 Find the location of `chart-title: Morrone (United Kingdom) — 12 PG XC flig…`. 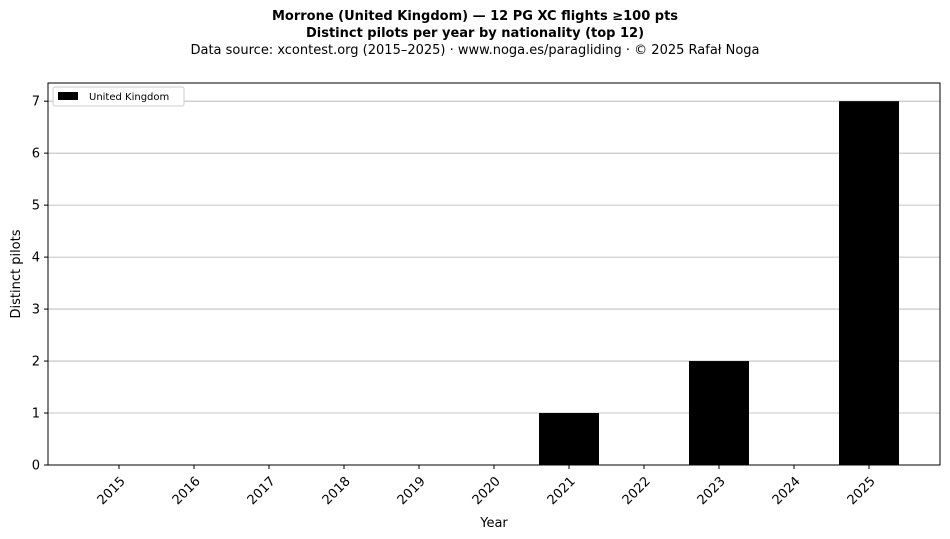

chart-title: Morrone (United Kingdom) — 12 PG XC flig… is located at coordinates (475, 16).